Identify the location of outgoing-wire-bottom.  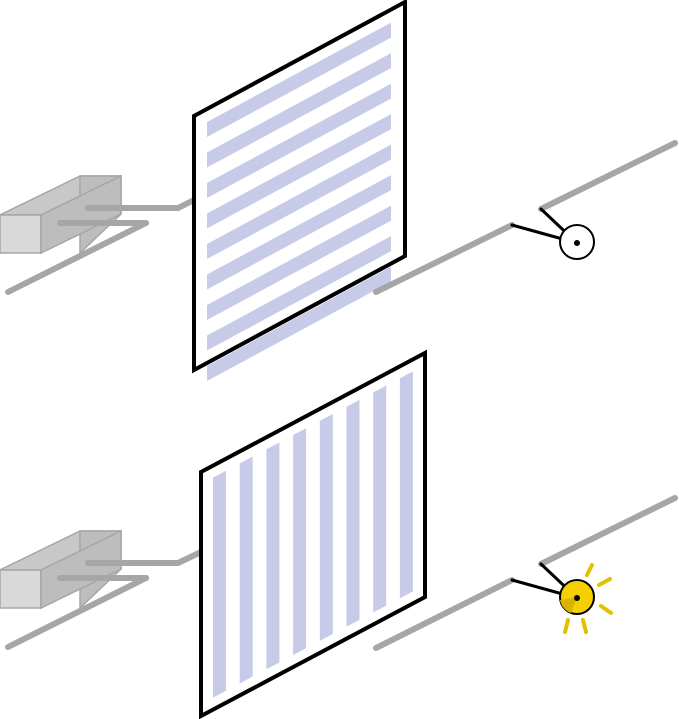
(525, 573).